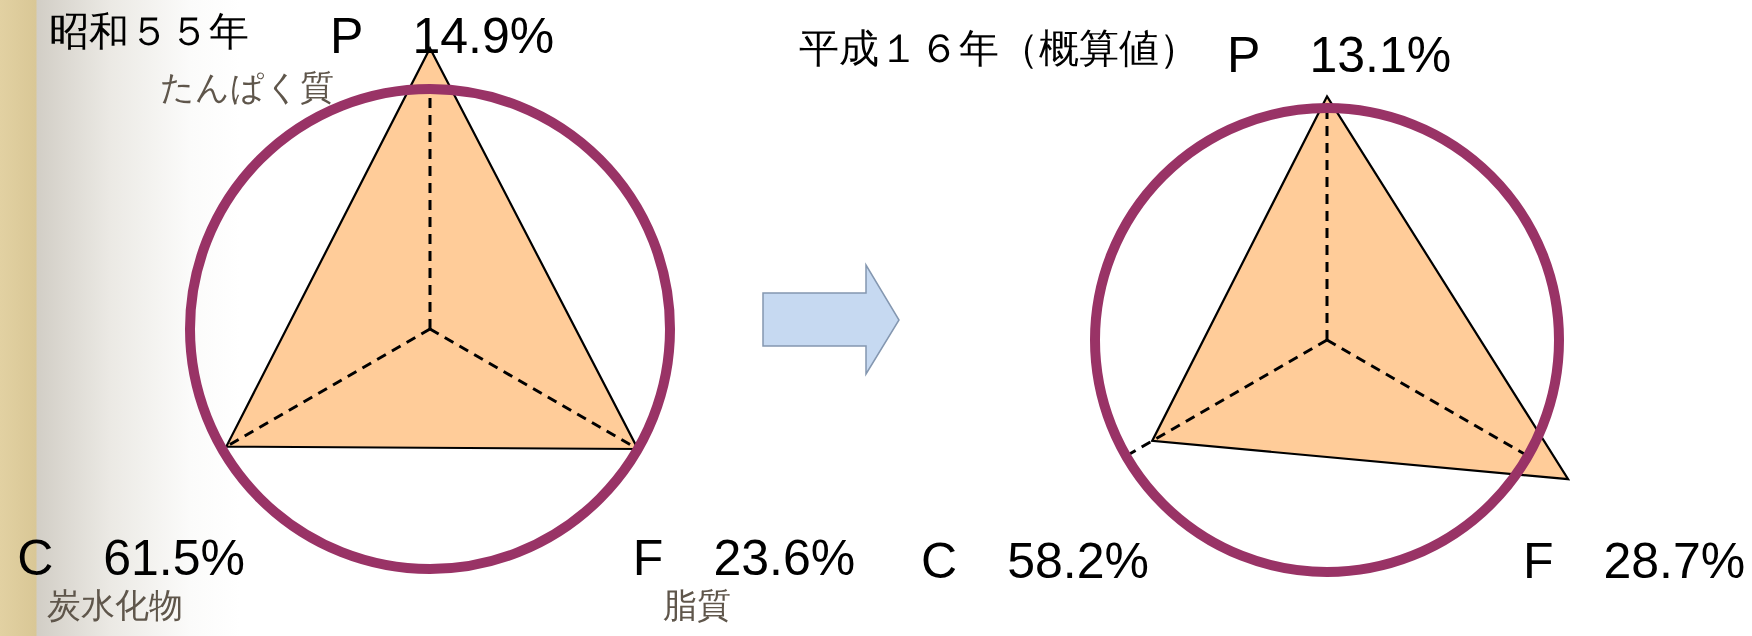 The image size is (1752, 636). Describe the element at coordinates (131, 558) in the screenshot. I see `spoke-label: C 61.5%` at that location.